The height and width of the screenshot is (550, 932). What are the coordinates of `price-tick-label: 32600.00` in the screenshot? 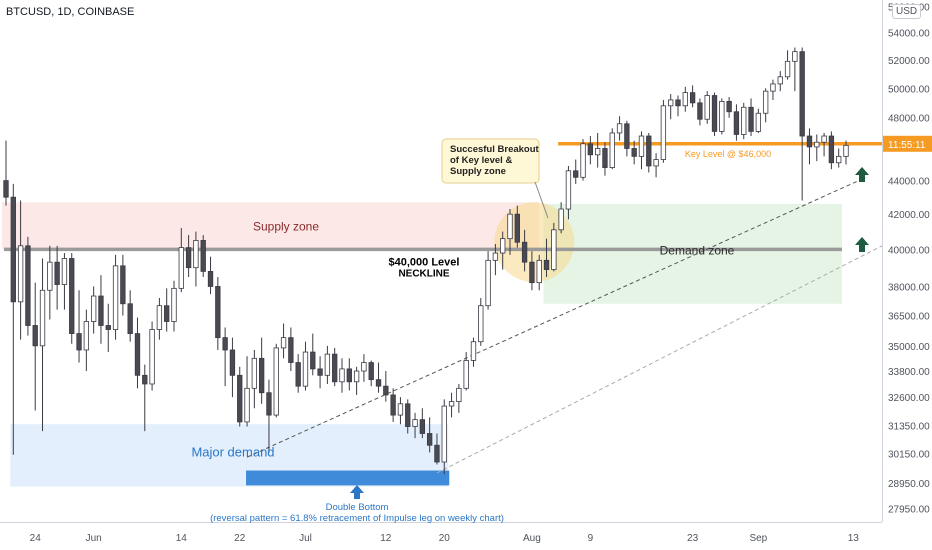 It's located at (909, 398).